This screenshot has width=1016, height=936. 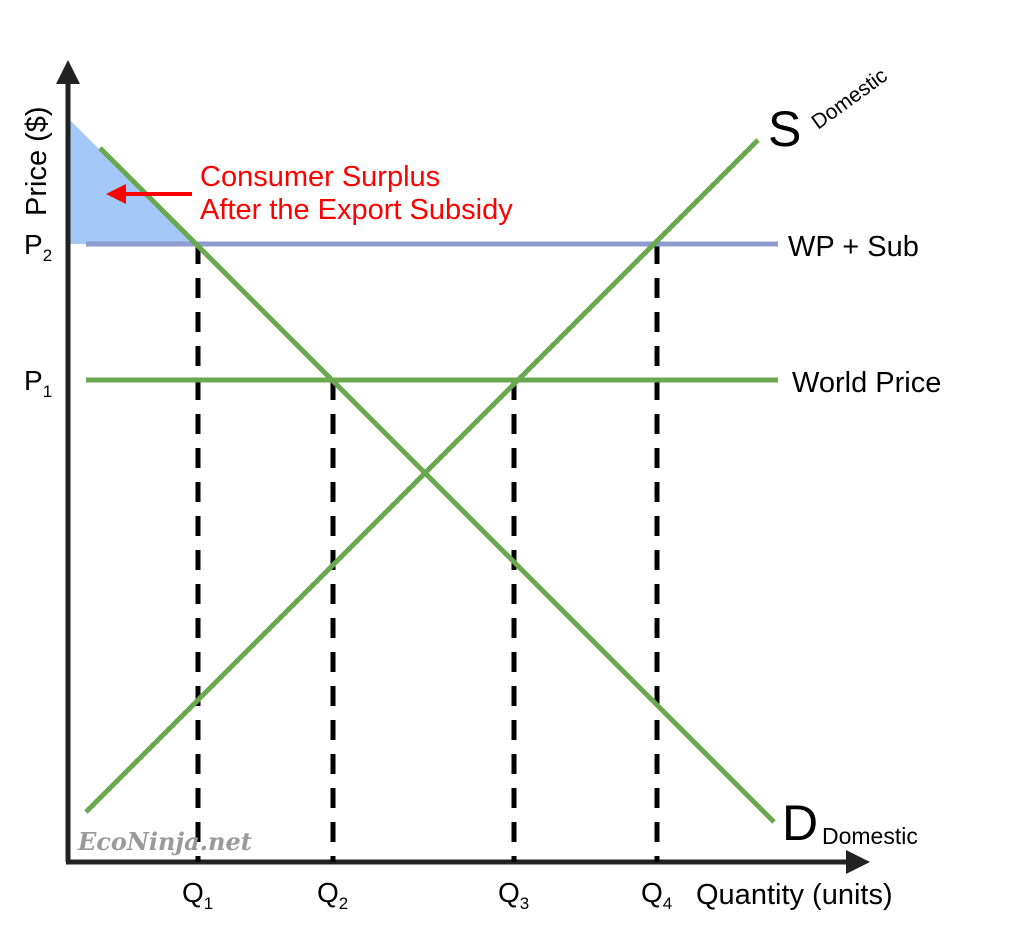 What do you see at coordinates (870, 836) in the screenshot?
I see `demand-label-sub: Domestic` at bounding box center [870, 836].